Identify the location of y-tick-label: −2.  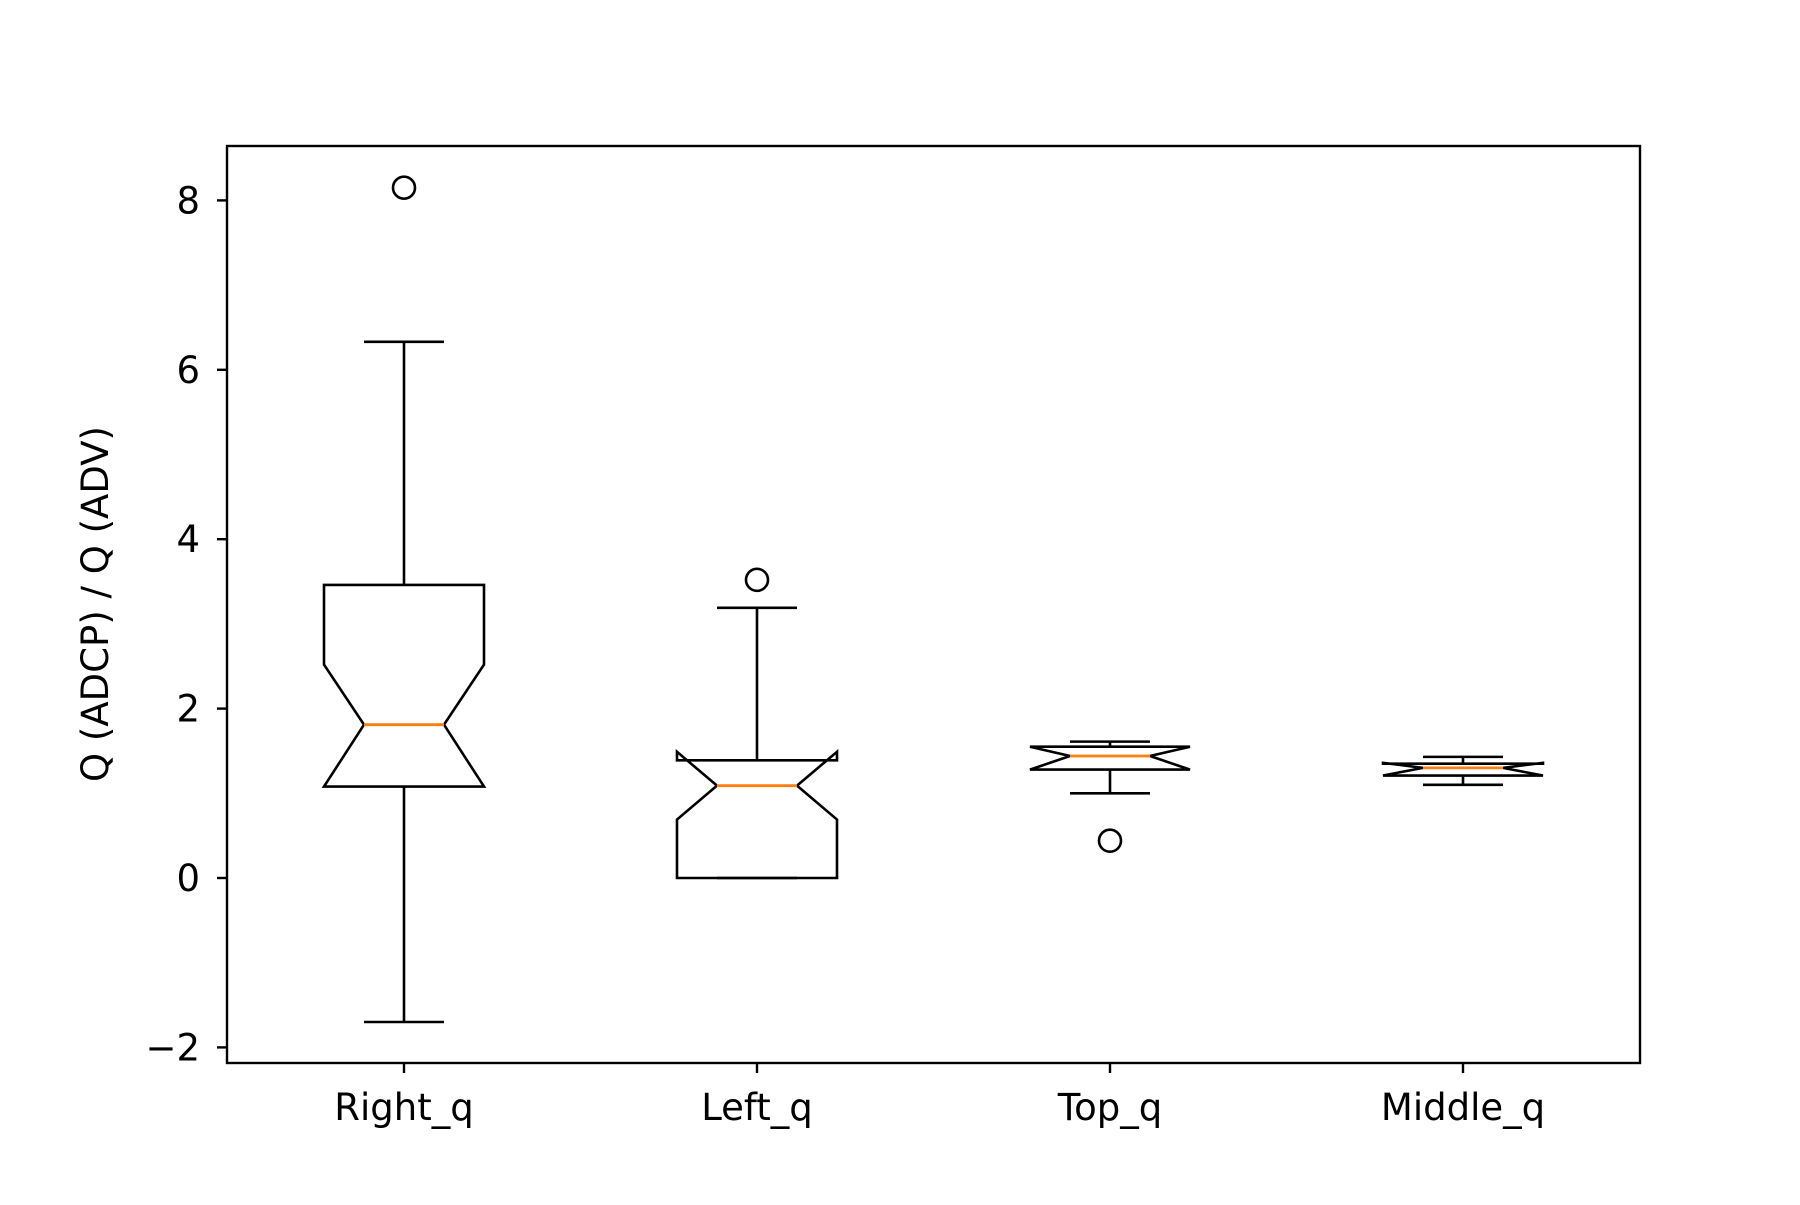
(172, 1047).